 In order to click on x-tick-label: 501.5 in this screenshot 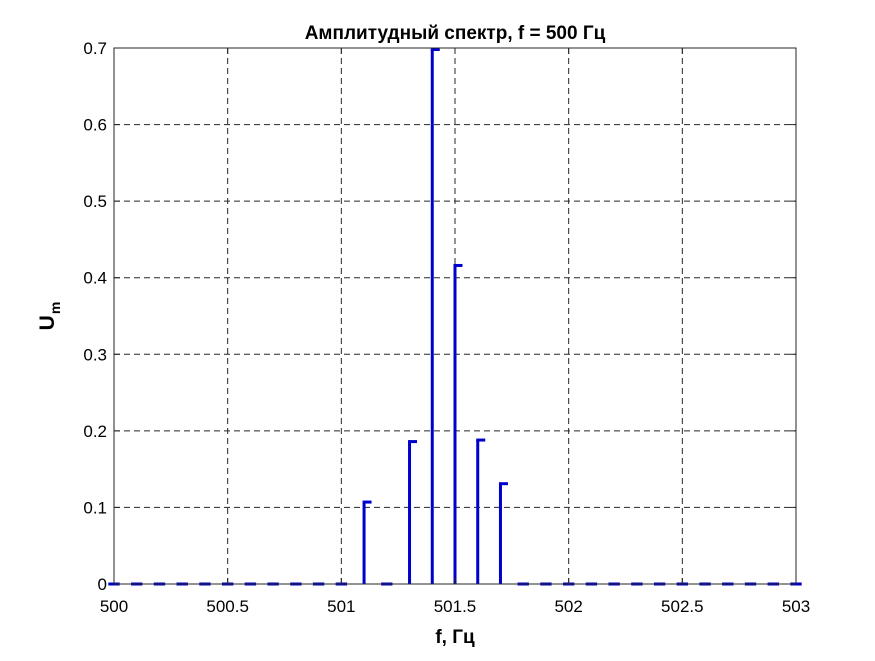, I will do `click(455, 606)`.